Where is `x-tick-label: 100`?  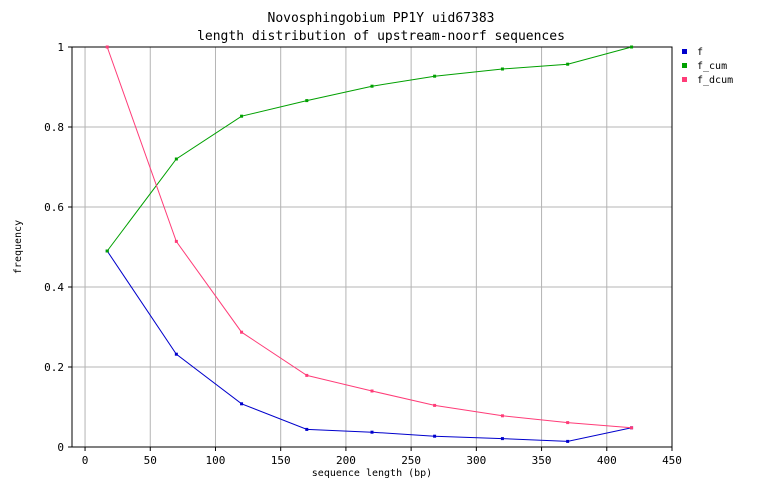
x-tick-label: 100 is located at coordinates (216, 460).